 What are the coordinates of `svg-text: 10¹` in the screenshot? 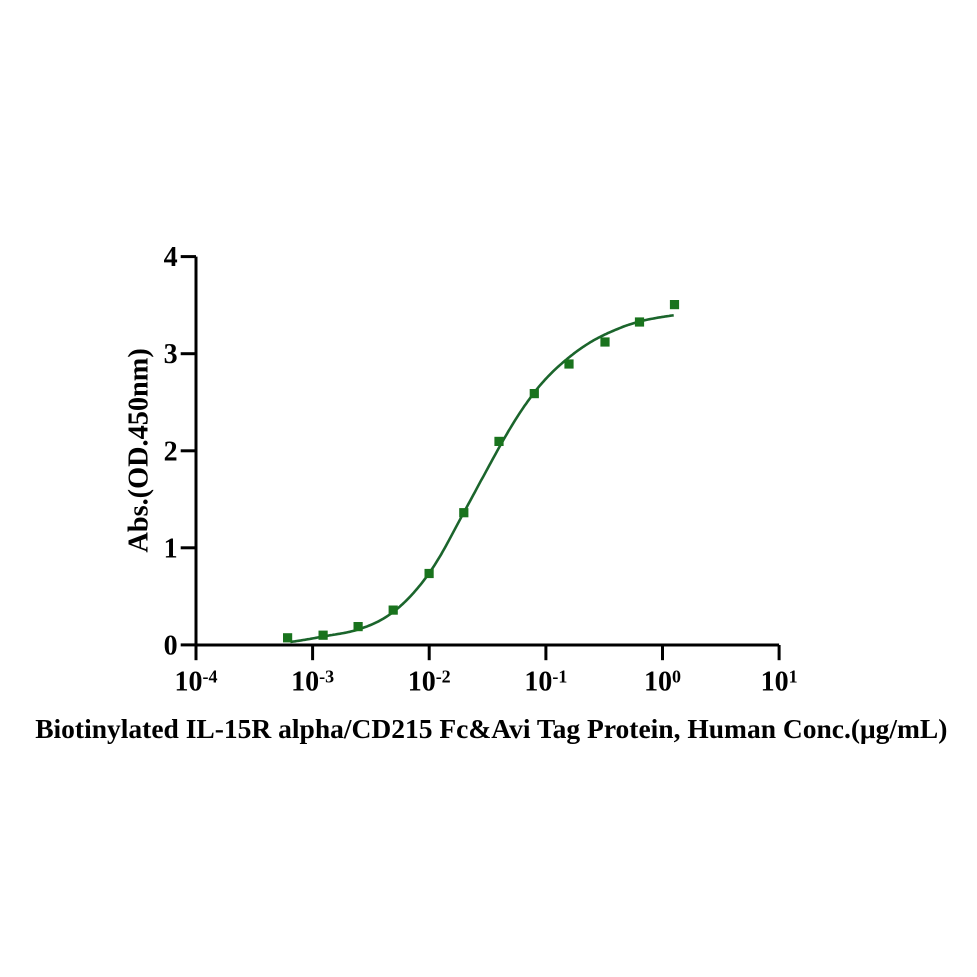 It's located at (779, 682).